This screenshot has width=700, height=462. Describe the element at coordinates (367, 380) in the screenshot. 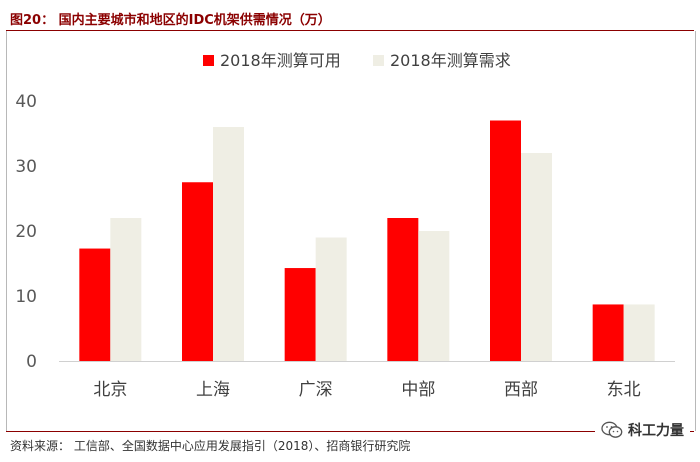

I see `x-axis: 北京 上海 广深 中部 西部 东北` at that location.